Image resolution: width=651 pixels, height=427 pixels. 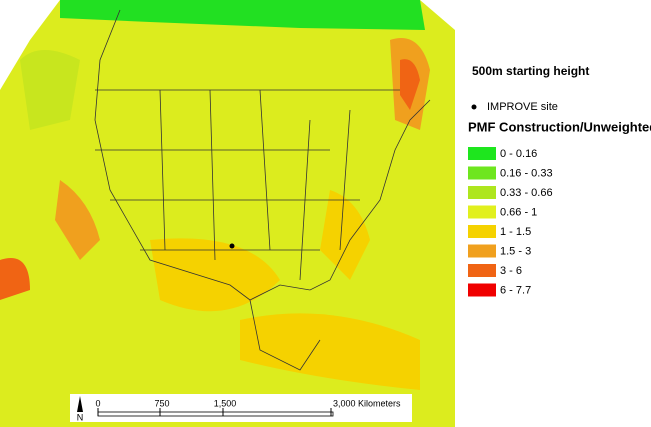 What do you see at coordinates (530, 71) in the screenshot?
I see `map-title: 500m starting height` at bounding box center [530, 71].